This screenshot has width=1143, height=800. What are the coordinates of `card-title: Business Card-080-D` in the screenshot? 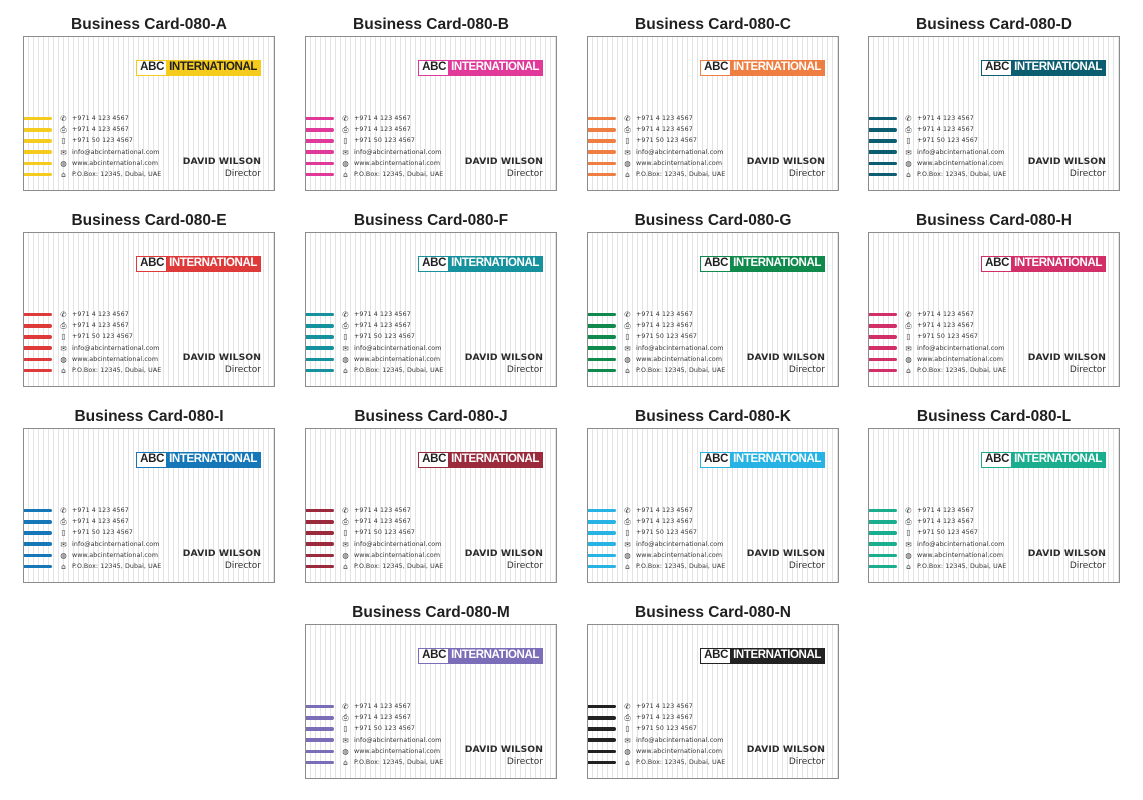 It's located at (994, 24).